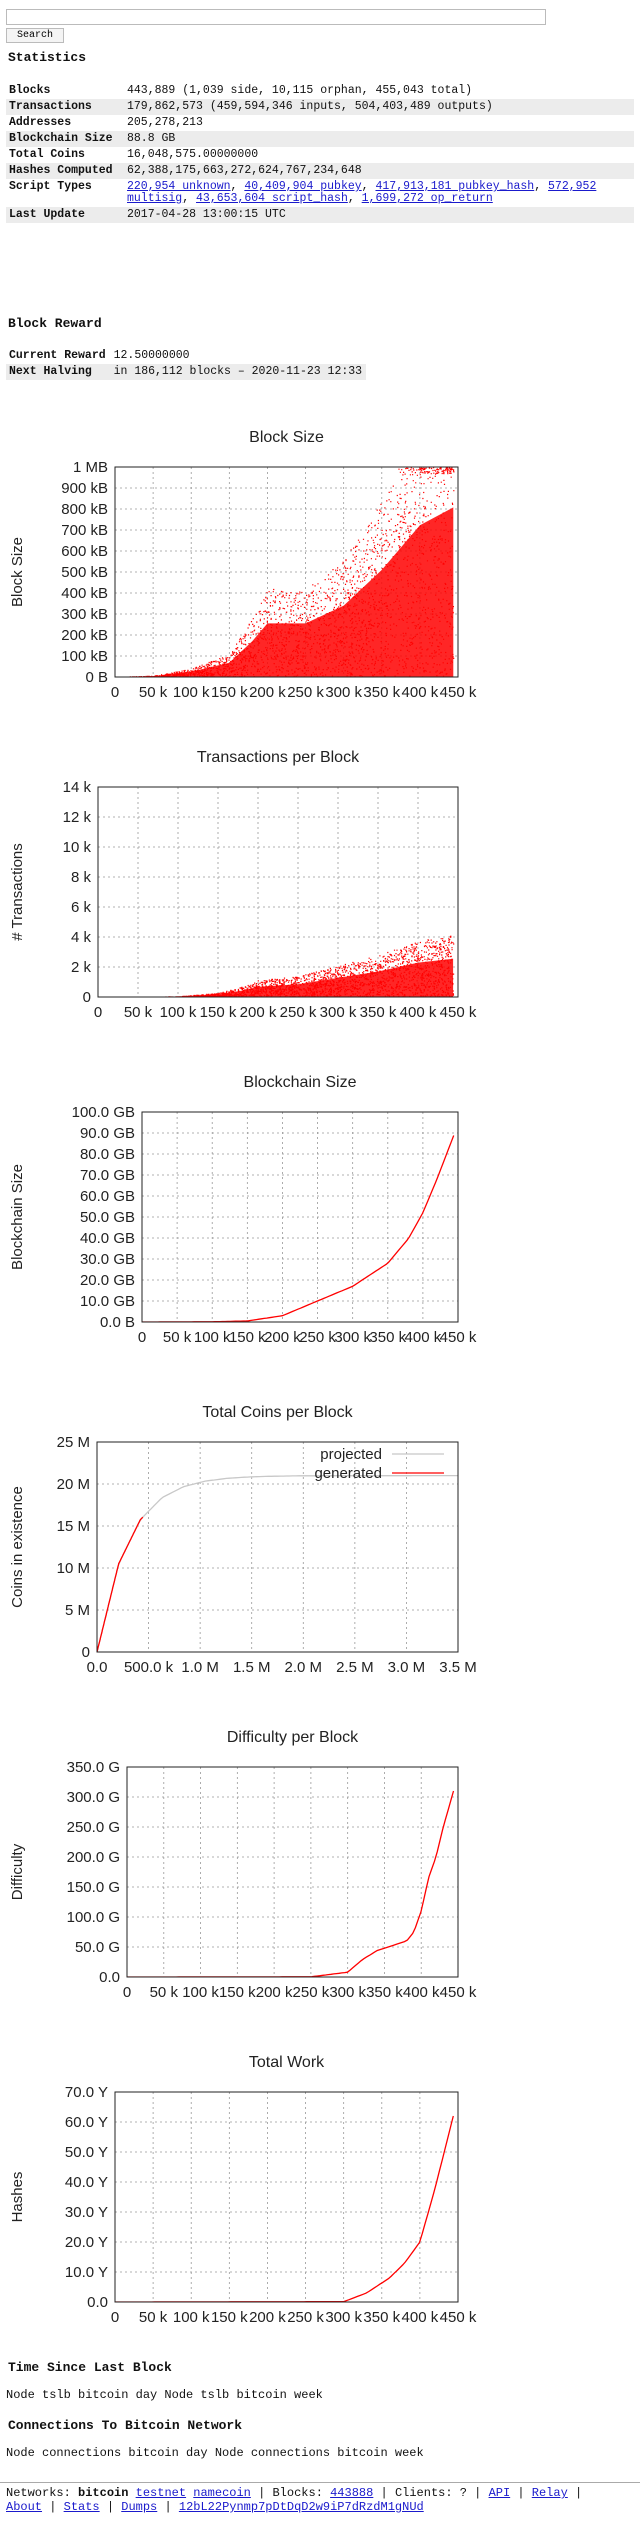 This screenshot has width=640, height=2522. What do you see at coordinates (455, 186) in the screenshot?
I see `script-type-link: 417,913,181 pubkey_hash` at bounding box center [455, 186].